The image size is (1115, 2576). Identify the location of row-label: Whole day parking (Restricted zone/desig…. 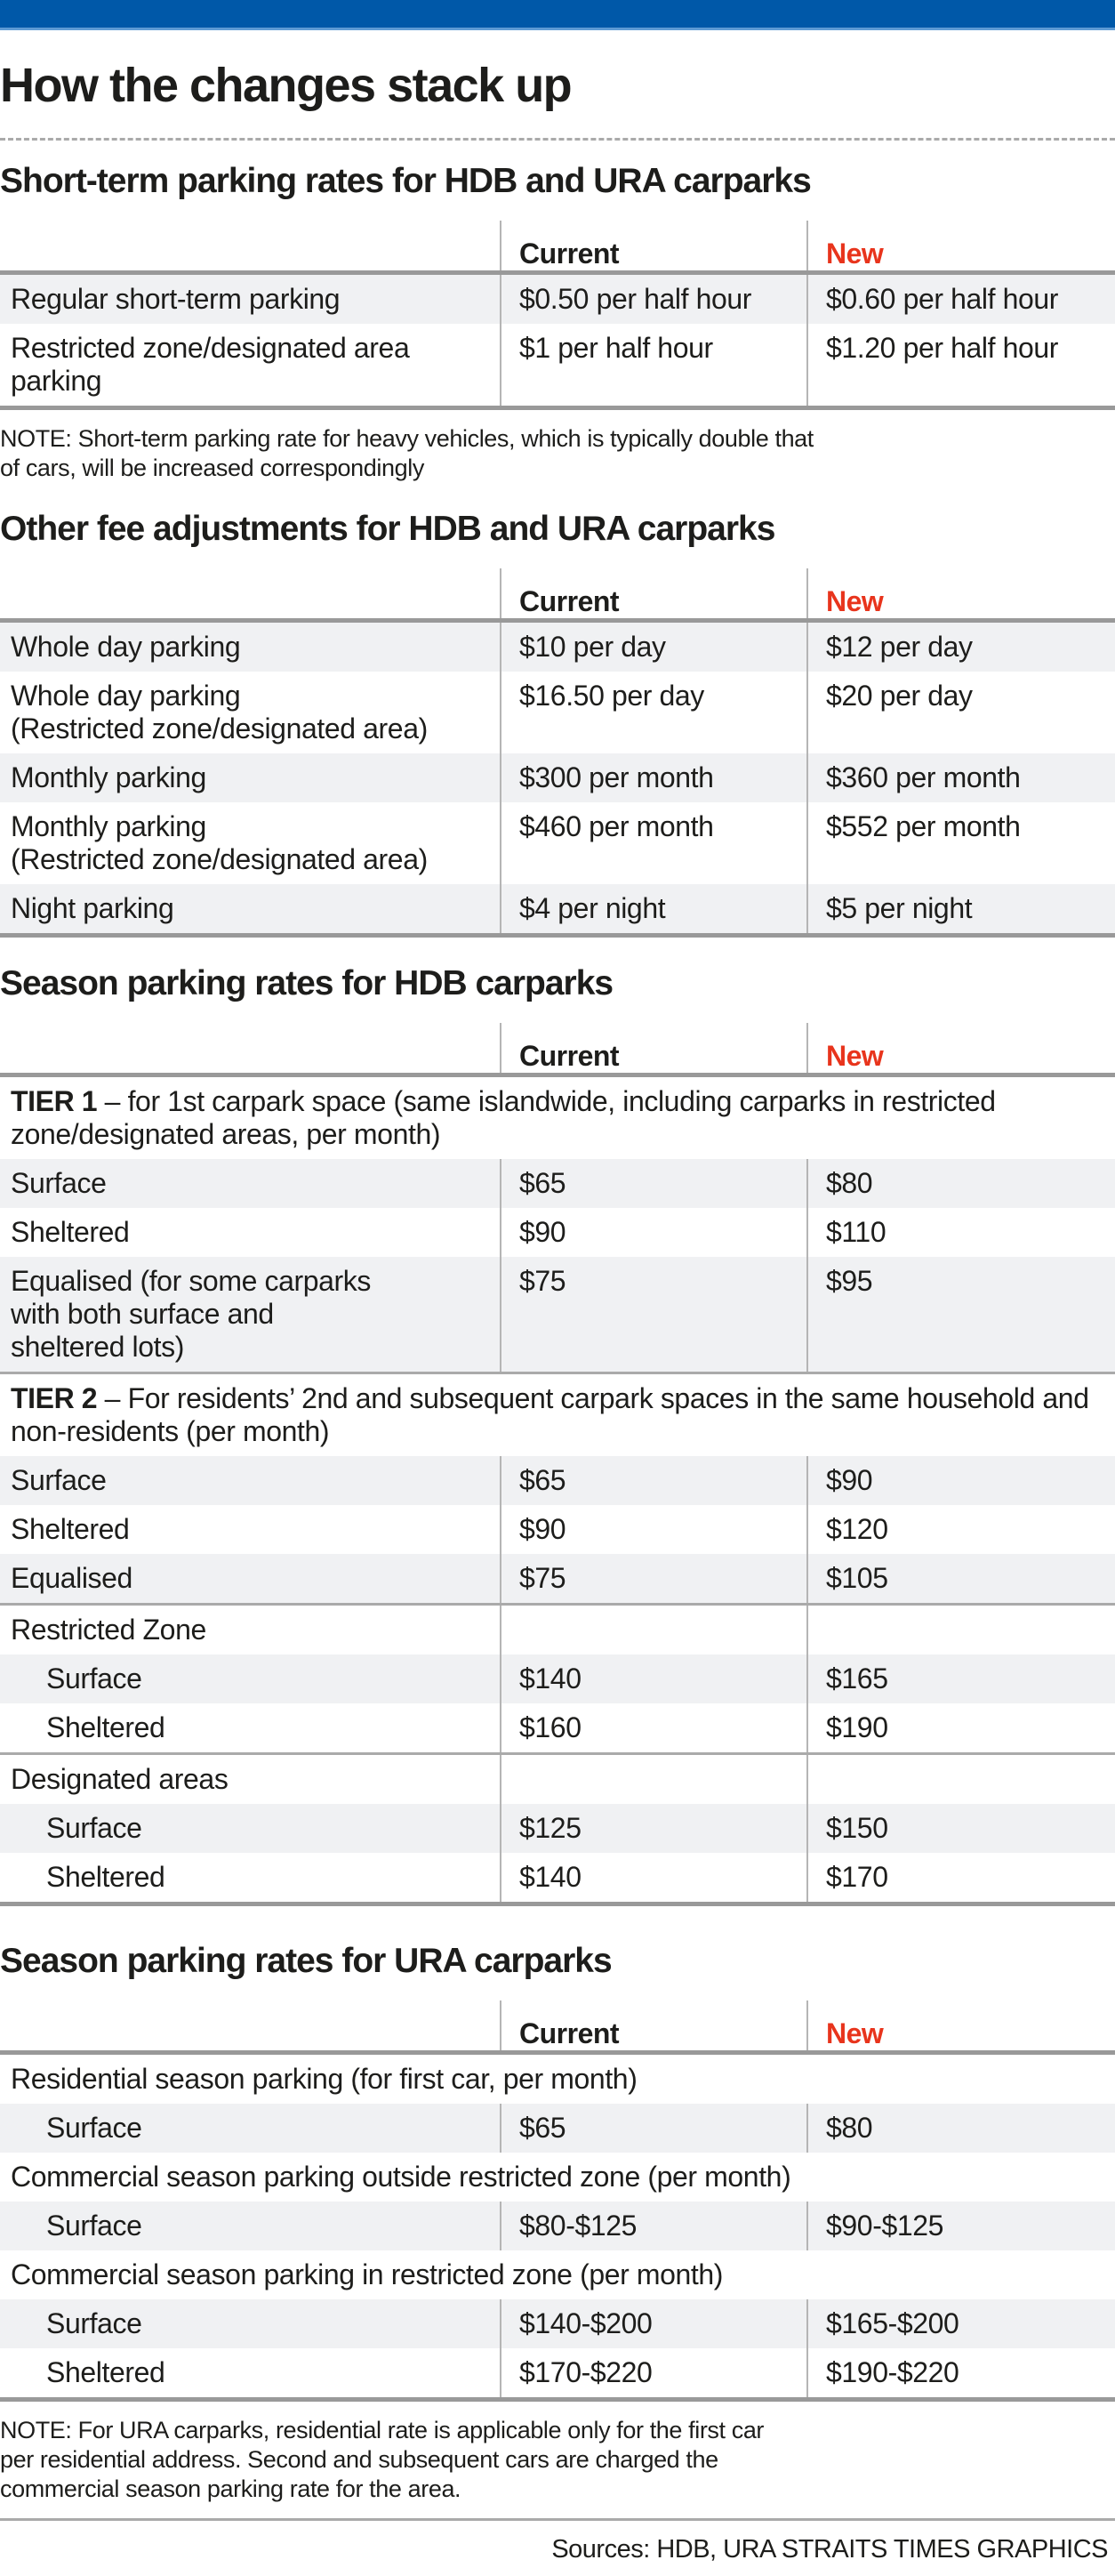
(219, 712).